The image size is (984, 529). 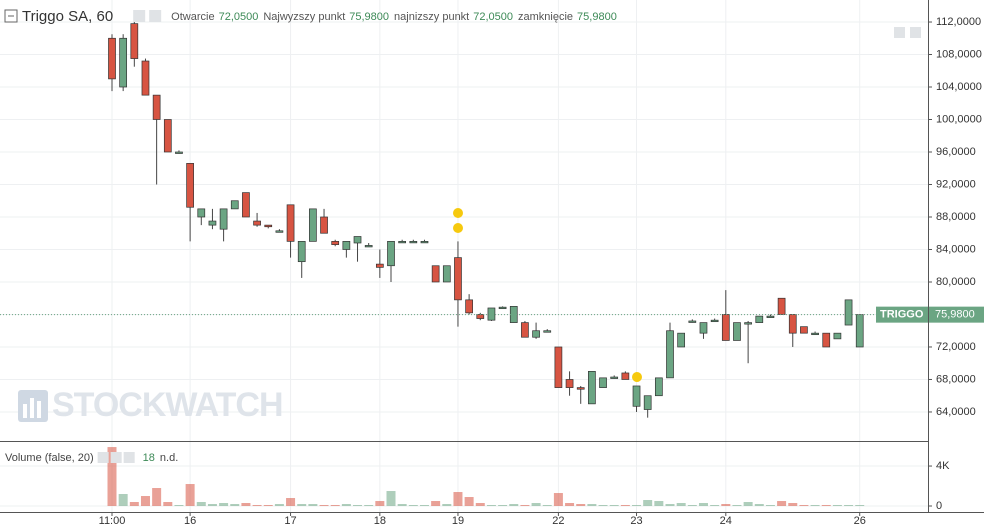 What do you see at coordinates (558, 521) in the screenshot?
I see `x-tick-label: 22` at bounding box center [558, 521].